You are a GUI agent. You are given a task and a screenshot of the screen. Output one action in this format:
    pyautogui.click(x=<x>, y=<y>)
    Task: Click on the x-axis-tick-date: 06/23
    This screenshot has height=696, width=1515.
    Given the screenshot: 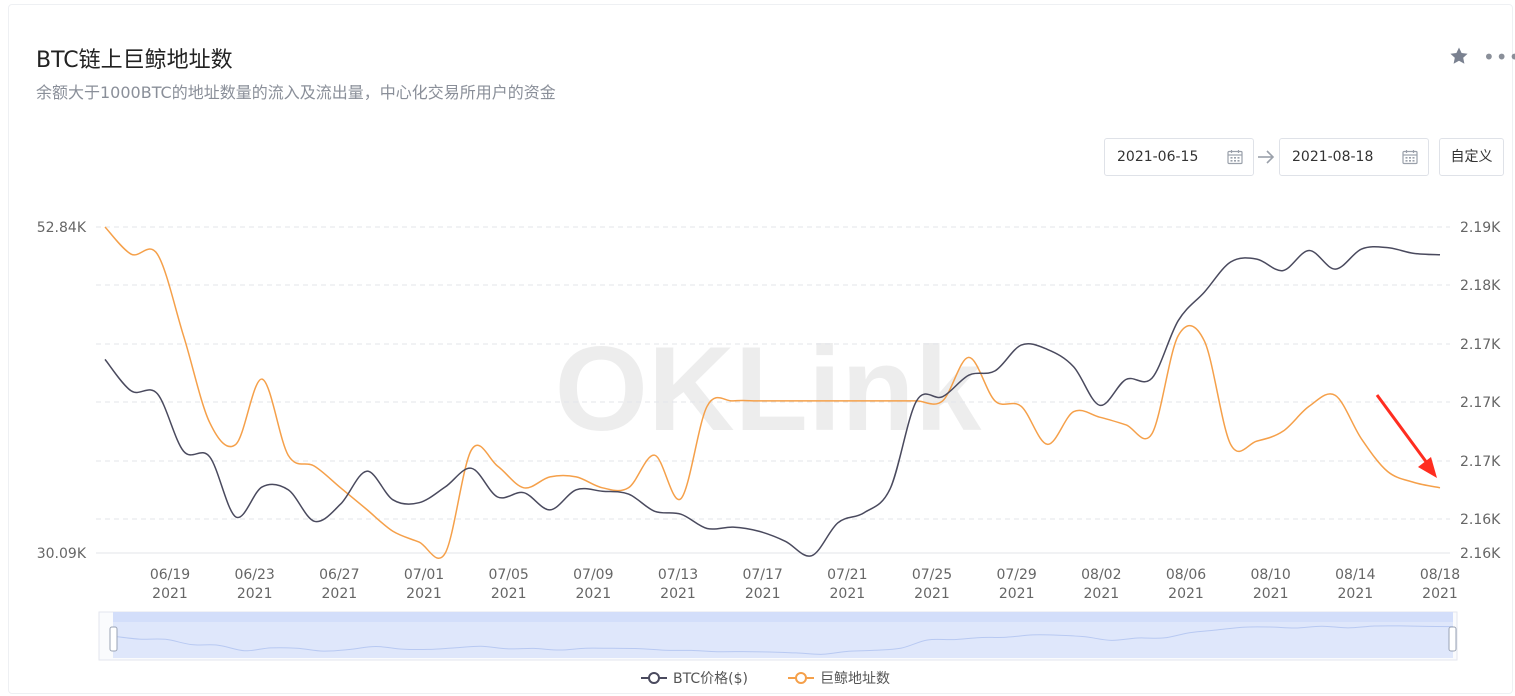 What is the action you would take?
    pyautogui.click(x=254, y=575)
    